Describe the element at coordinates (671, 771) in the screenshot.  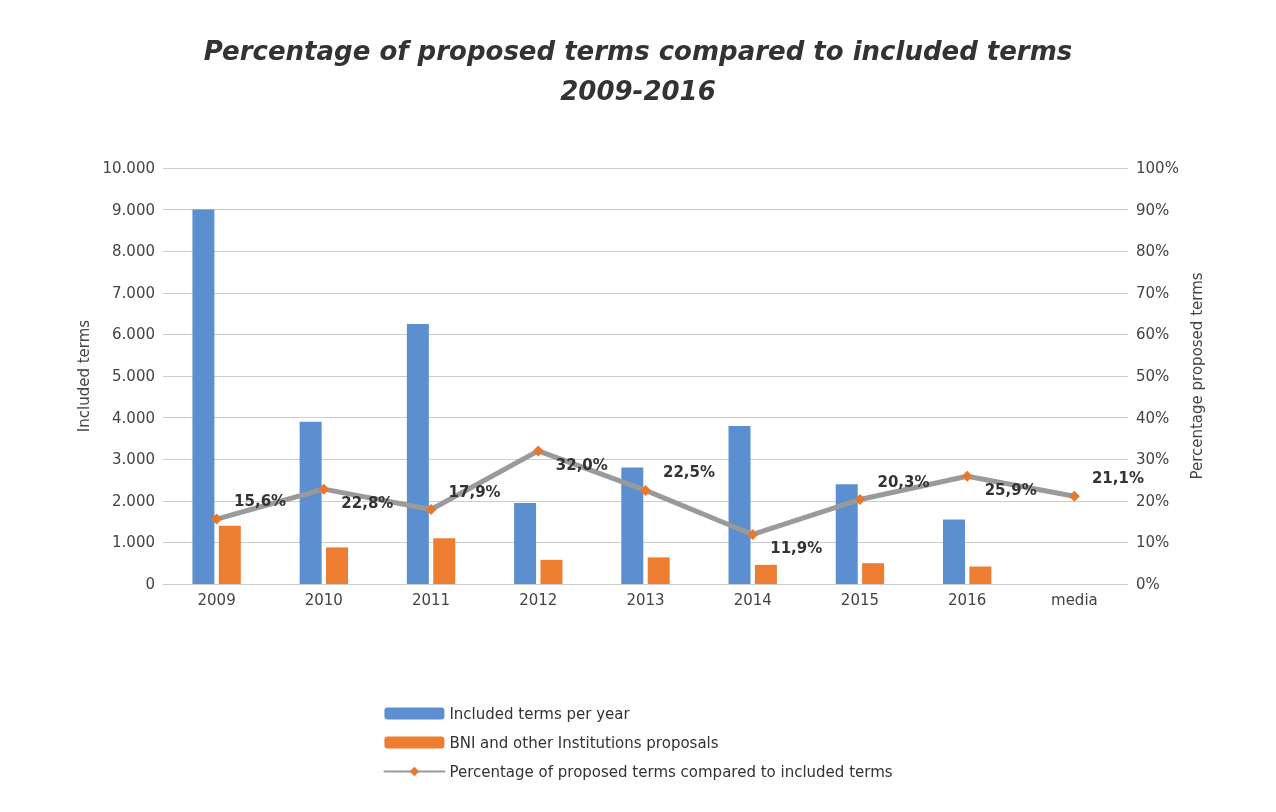
I see `legend-label: Percentage of proposed terms compared to included terms` at that location.